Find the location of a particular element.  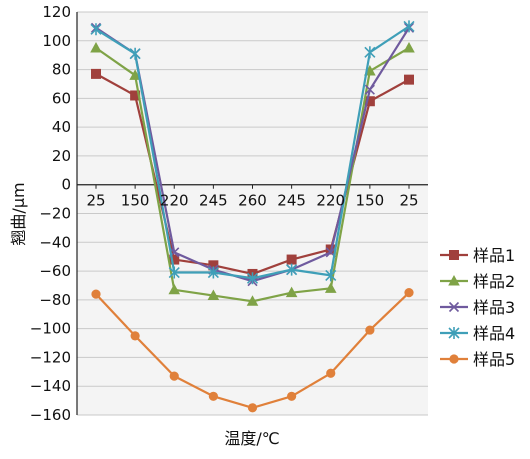

legend-item-2: 样品2 is located at coordinates (477, 281).